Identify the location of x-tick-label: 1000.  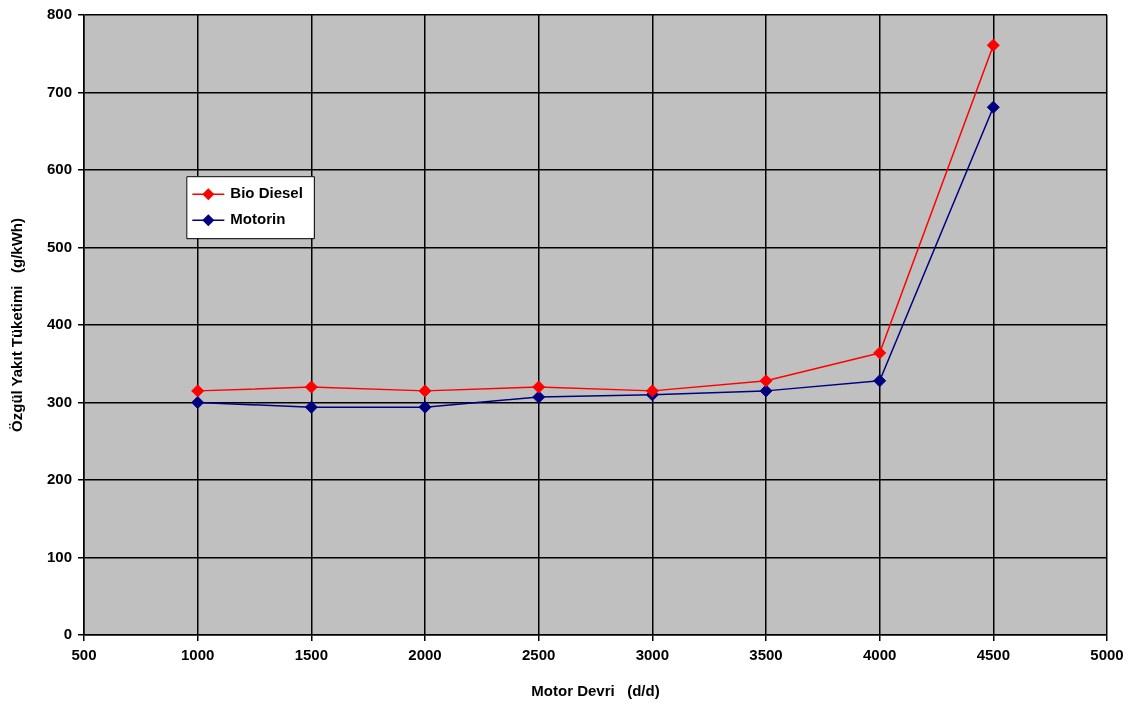
(198, 655).